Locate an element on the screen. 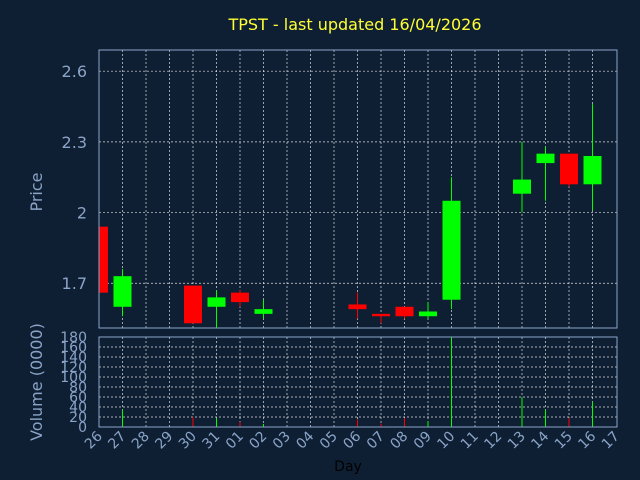 The height and width of the screenshot is (480, 640). x-axis-label: Day is located at coordinates (348, 467).